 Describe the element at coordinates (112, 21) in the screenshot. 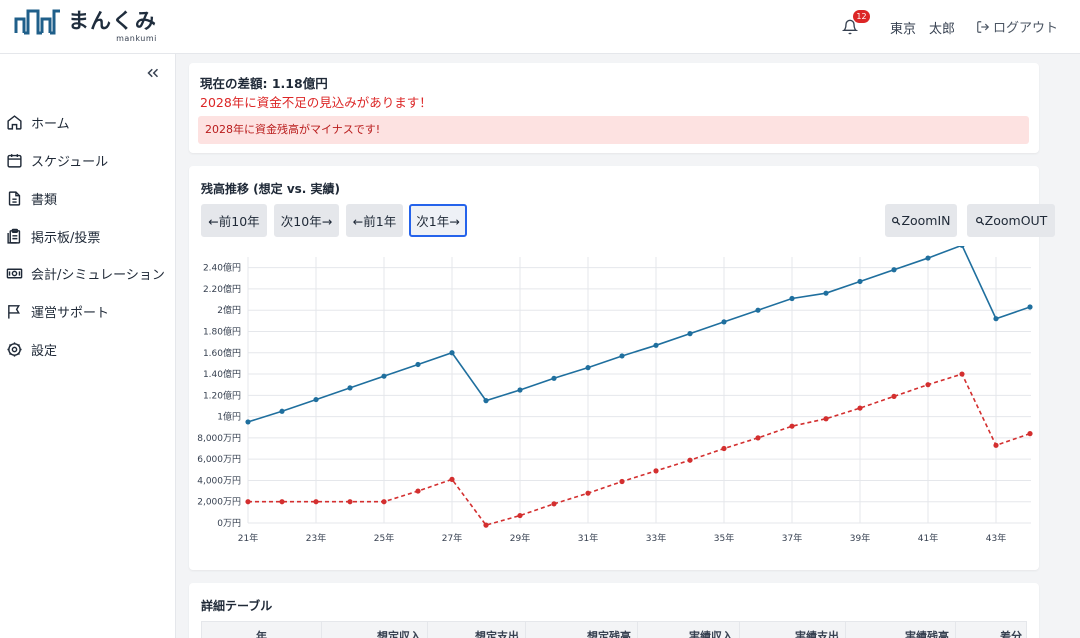

I see `logo-title: まんくみ` at that location.